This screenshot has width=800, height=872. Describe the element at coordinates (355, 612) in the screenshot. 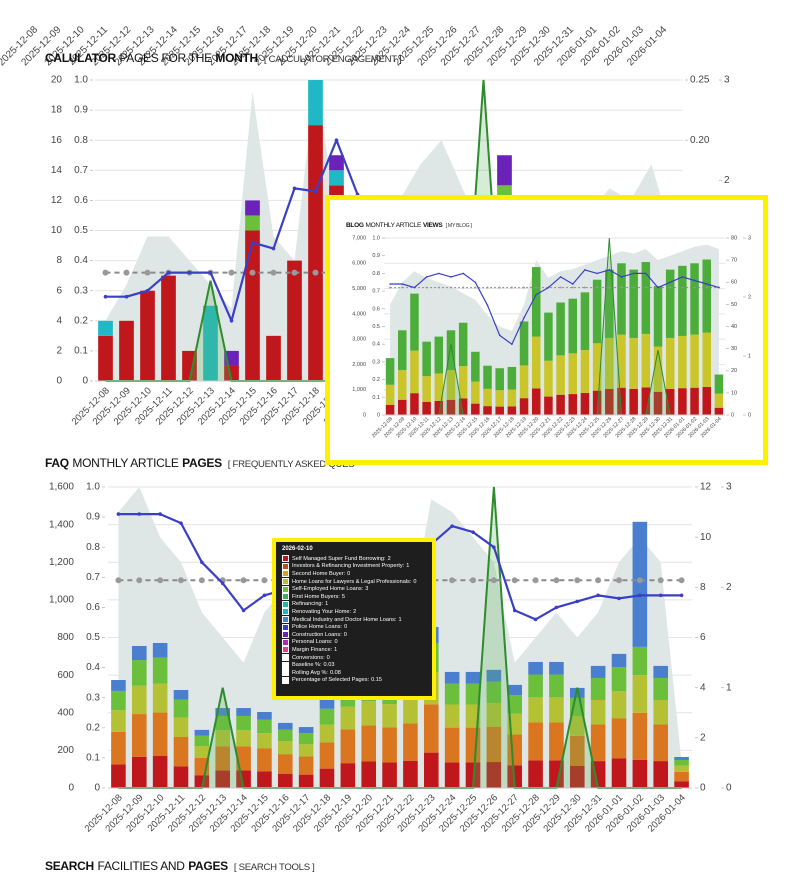

I see `tooltip-row: Renovating Your Home: 2` at that location.